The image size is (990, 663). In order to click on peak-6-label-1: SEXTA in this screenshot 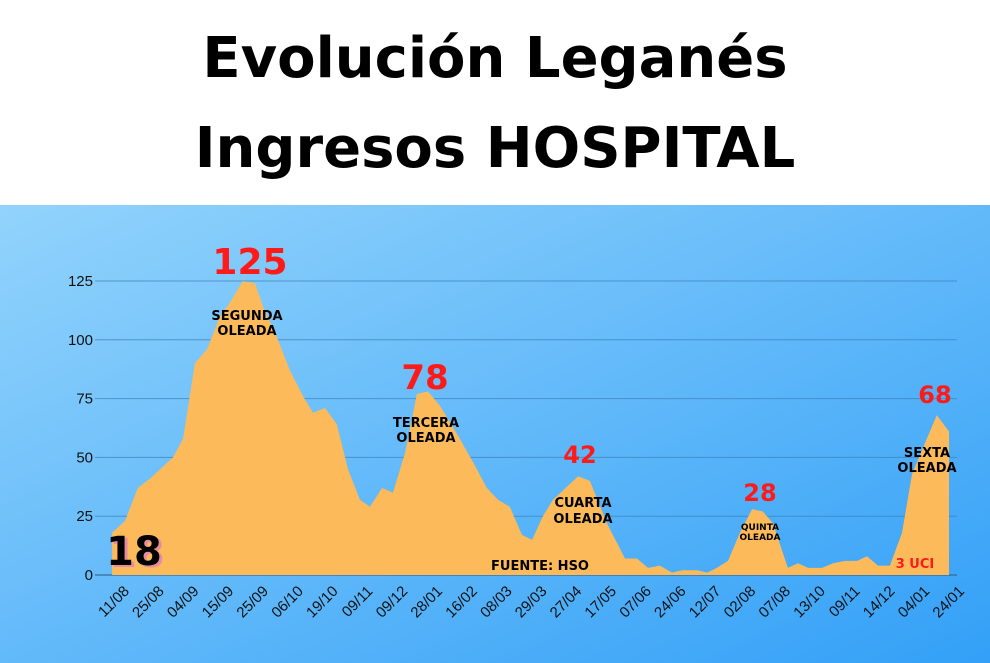, I will do `click(927, 453)`.